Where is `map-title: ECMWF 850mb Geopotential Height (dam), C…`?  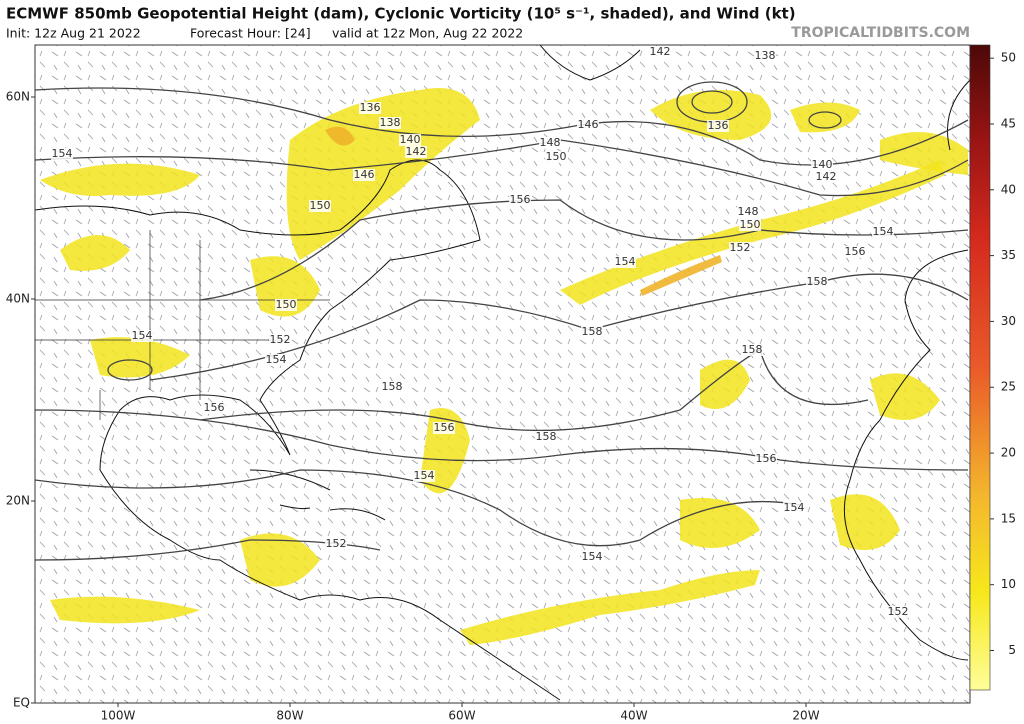
map-title: ECMWF 850mb Geopotential Height (dam), C… is located at coordinates (401, 14).